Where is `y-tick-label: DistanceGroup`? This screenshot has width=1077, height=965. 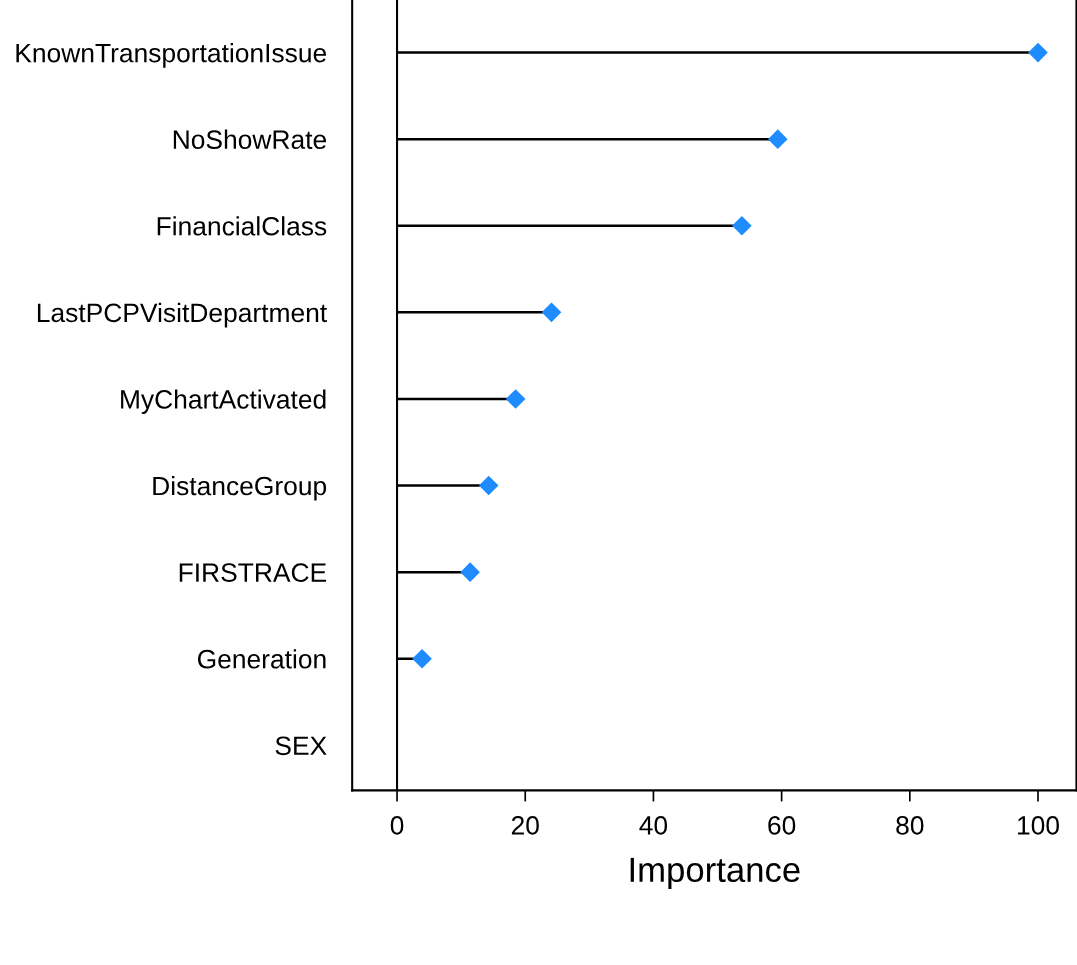
y-tick-label: DistanceGroup is located at coordinates (240, 488).